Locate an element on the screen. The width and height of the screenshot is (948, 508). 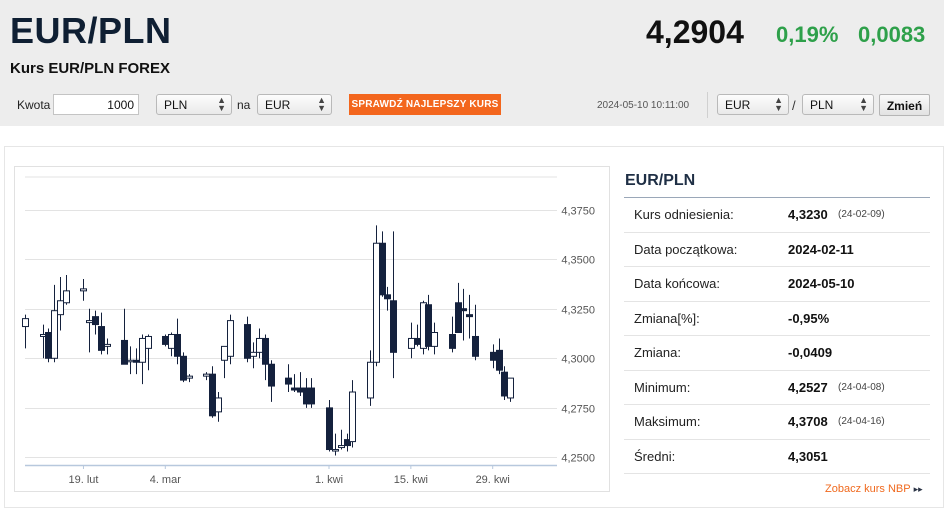
base-currency-select: EUR ▲ ▼ is located at coordinates (753, 104).